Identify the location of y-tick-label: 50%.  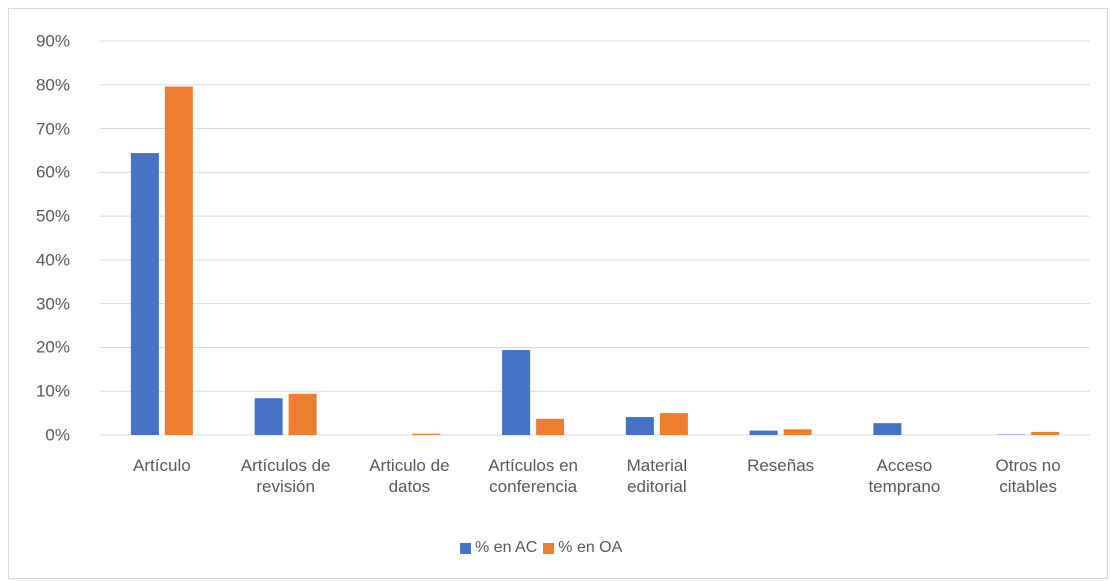
(52, 216).